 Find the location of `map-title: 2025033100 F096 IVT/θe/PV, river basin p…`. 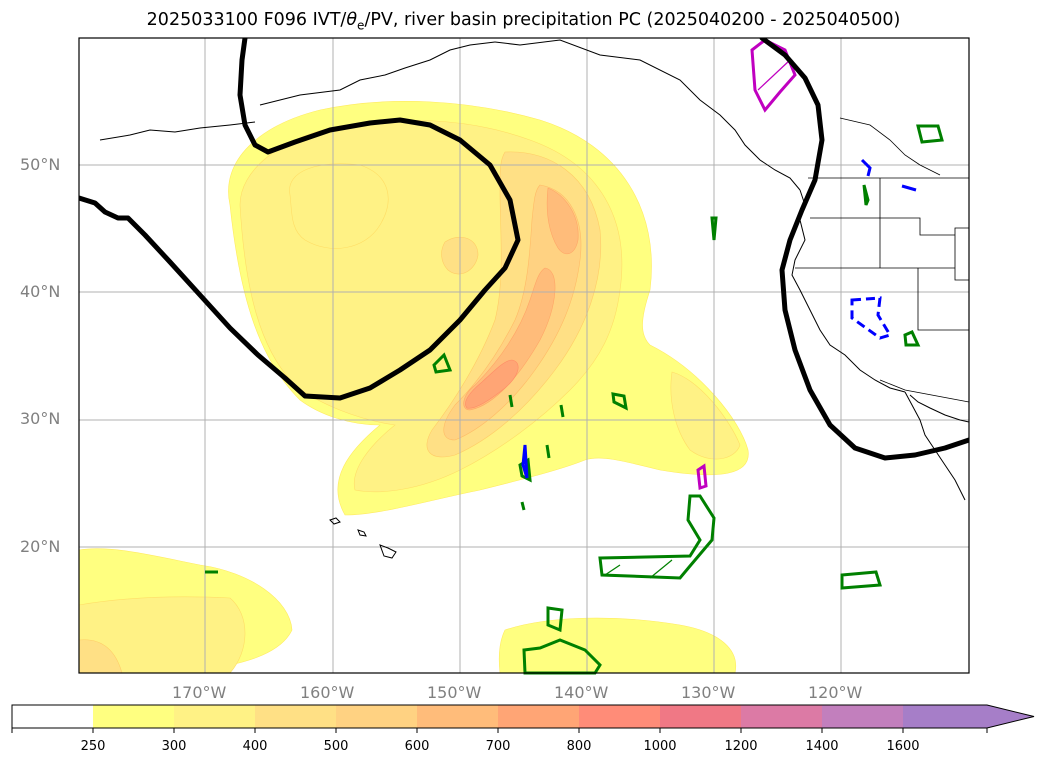

map-title: 2025033100 F096 IVT/θe/PV, river basin p… is located at coordinates (523, 21).